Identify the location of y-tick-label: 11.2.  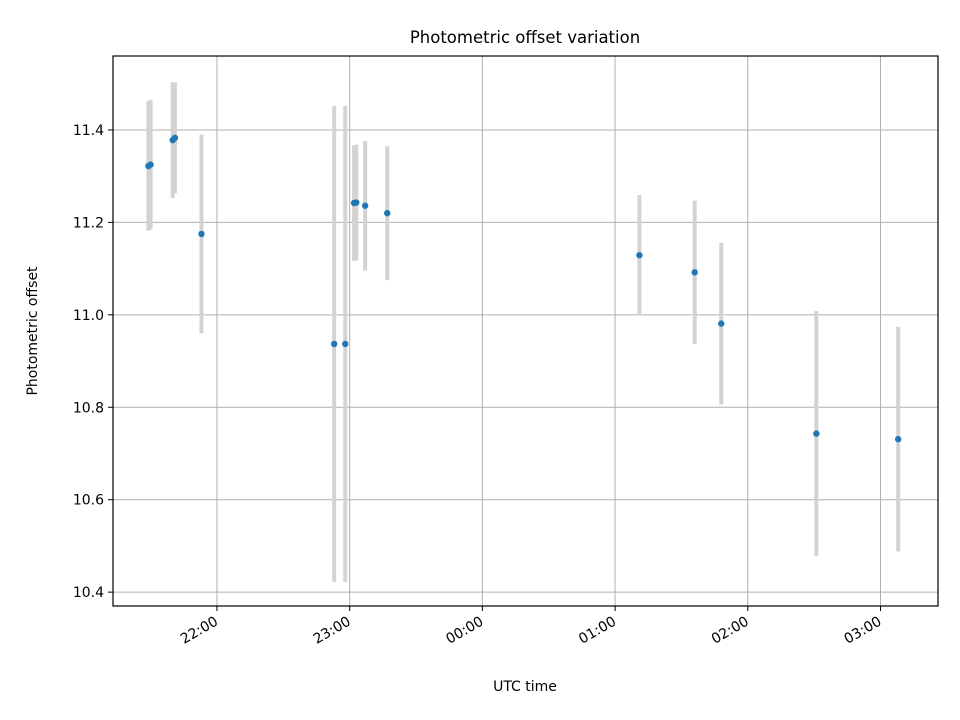
(88, 223).